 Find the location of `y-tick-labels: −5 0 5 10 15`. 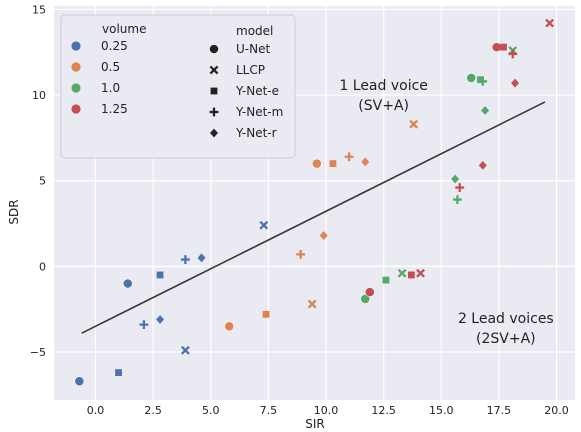

y-tick-labels: −5 0 5 10 15 is located at coordinates (38, 181).